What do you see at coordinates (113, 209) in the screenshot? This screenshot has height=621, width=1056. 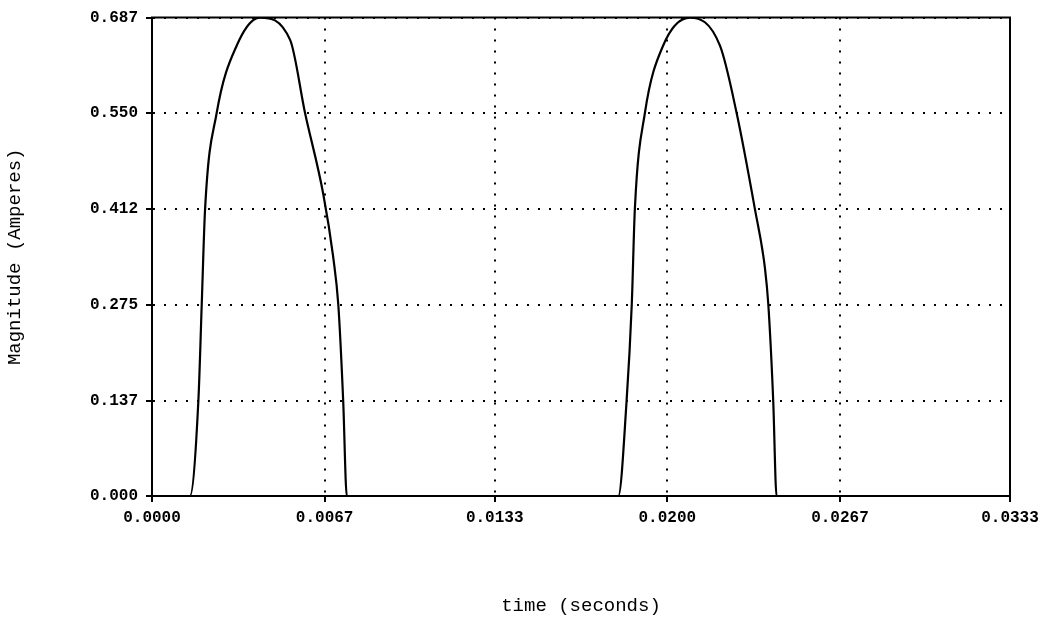 I see `y-tick-label: 0.412` at bounding box center [113, 209].